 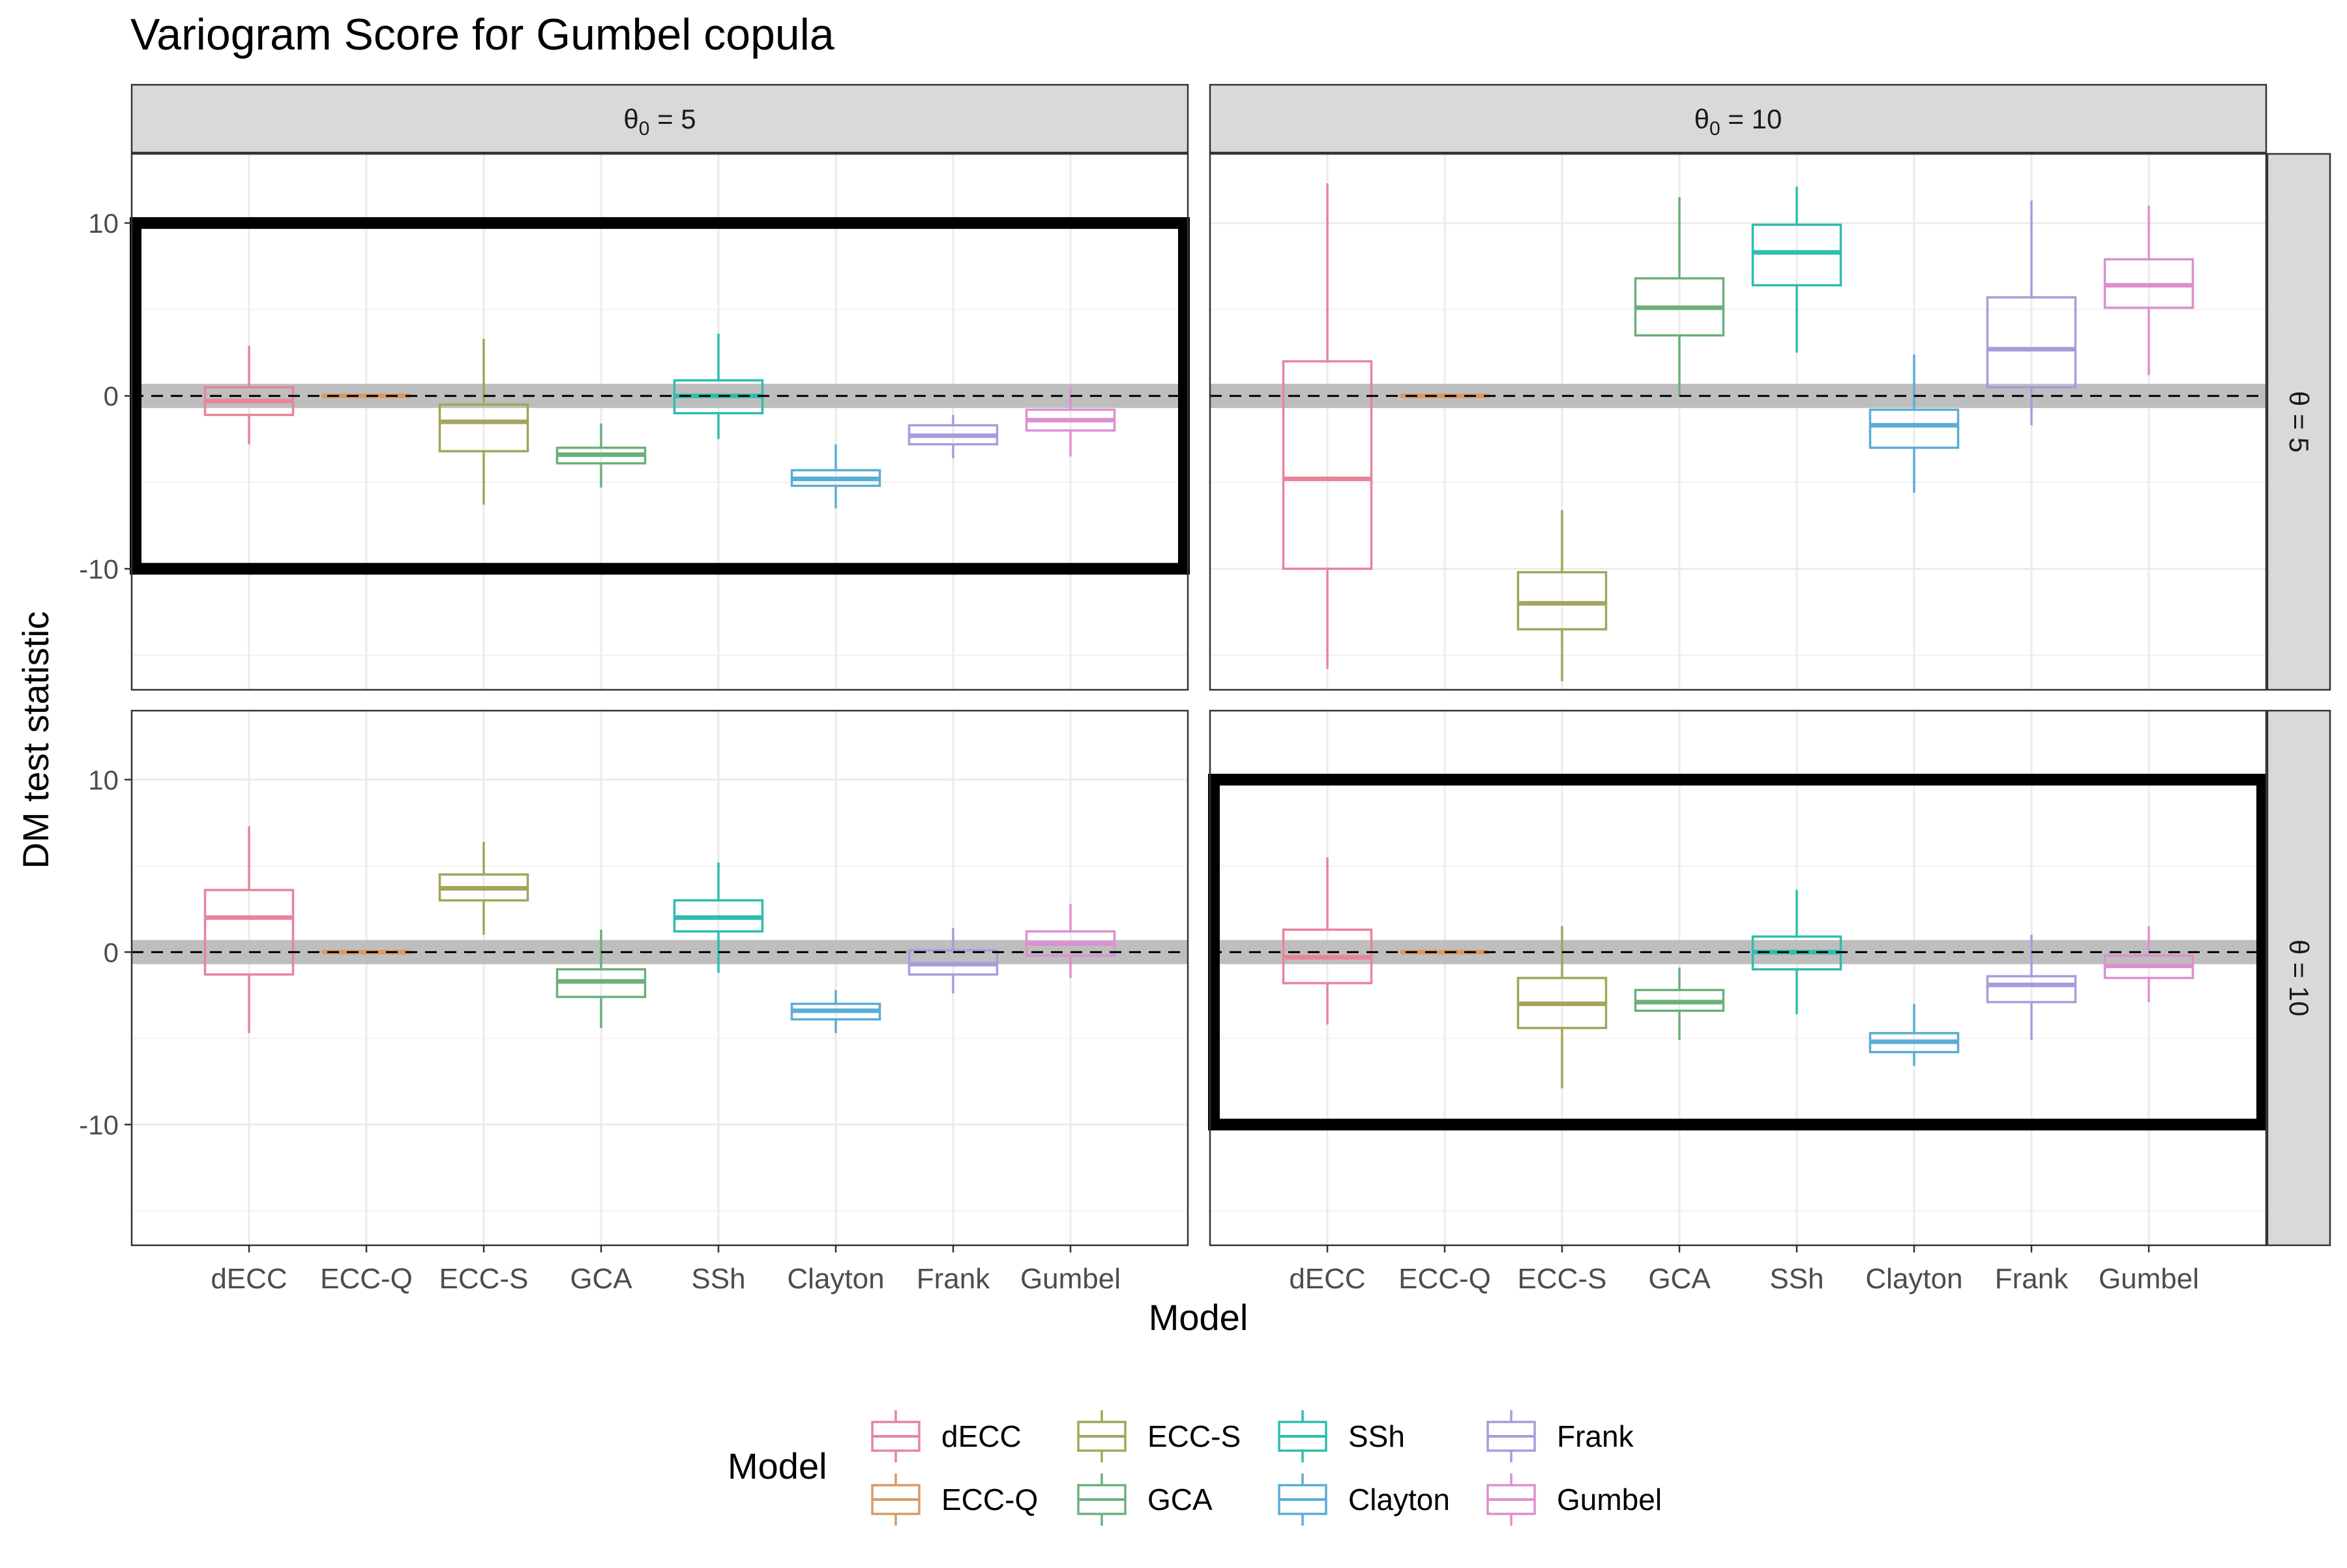 I want to click on facet-label-value: = 10, so click(x=1751, y=119).